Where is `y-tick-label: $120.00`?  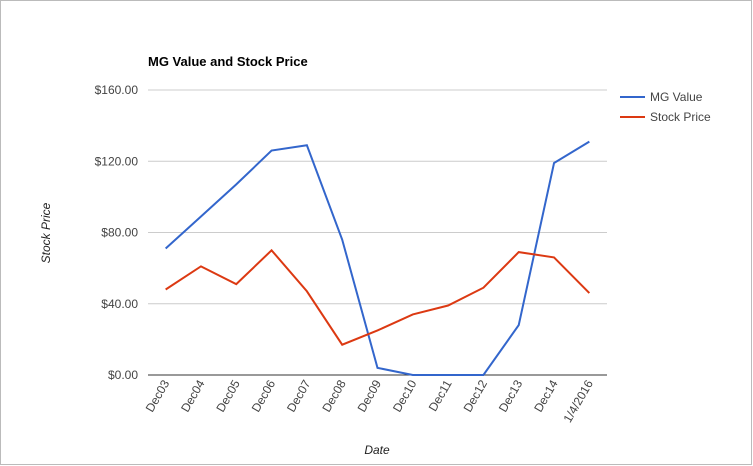 y-tick-label: $120.00 is located at coordinates (117, 161).